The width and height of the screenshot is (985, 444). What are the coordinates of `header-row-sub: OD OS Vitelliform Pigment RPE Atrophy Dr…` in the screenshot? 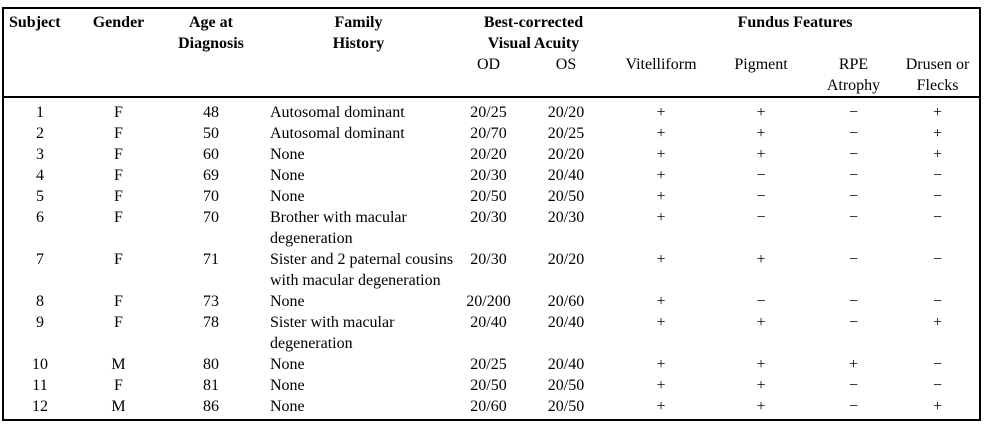 It's located at (491, 75).